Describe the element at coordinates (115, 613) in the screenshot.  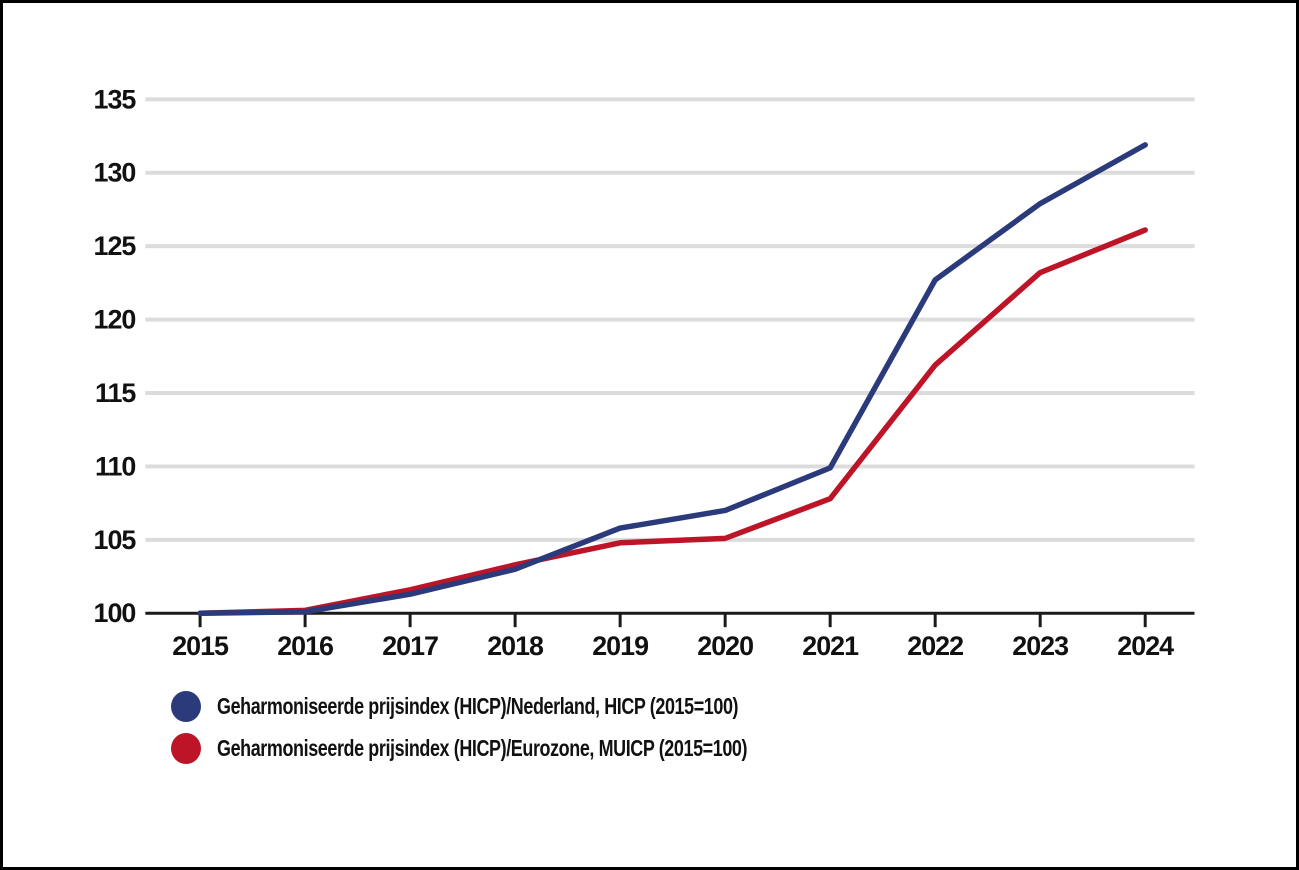
I see `y-tick-label: 100` at that location.